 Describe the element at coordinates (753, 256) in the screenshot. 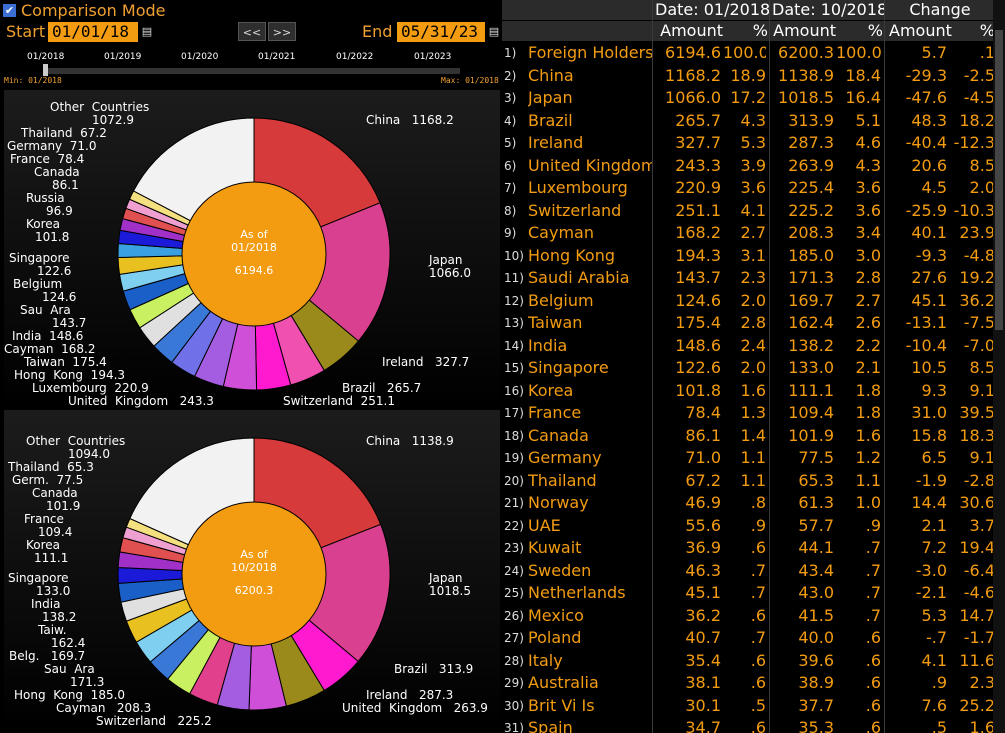

I see `table-row: 10) Hong Kong 194.3 3.1 185.0 3.0 -9.3 -4.8` at that location.